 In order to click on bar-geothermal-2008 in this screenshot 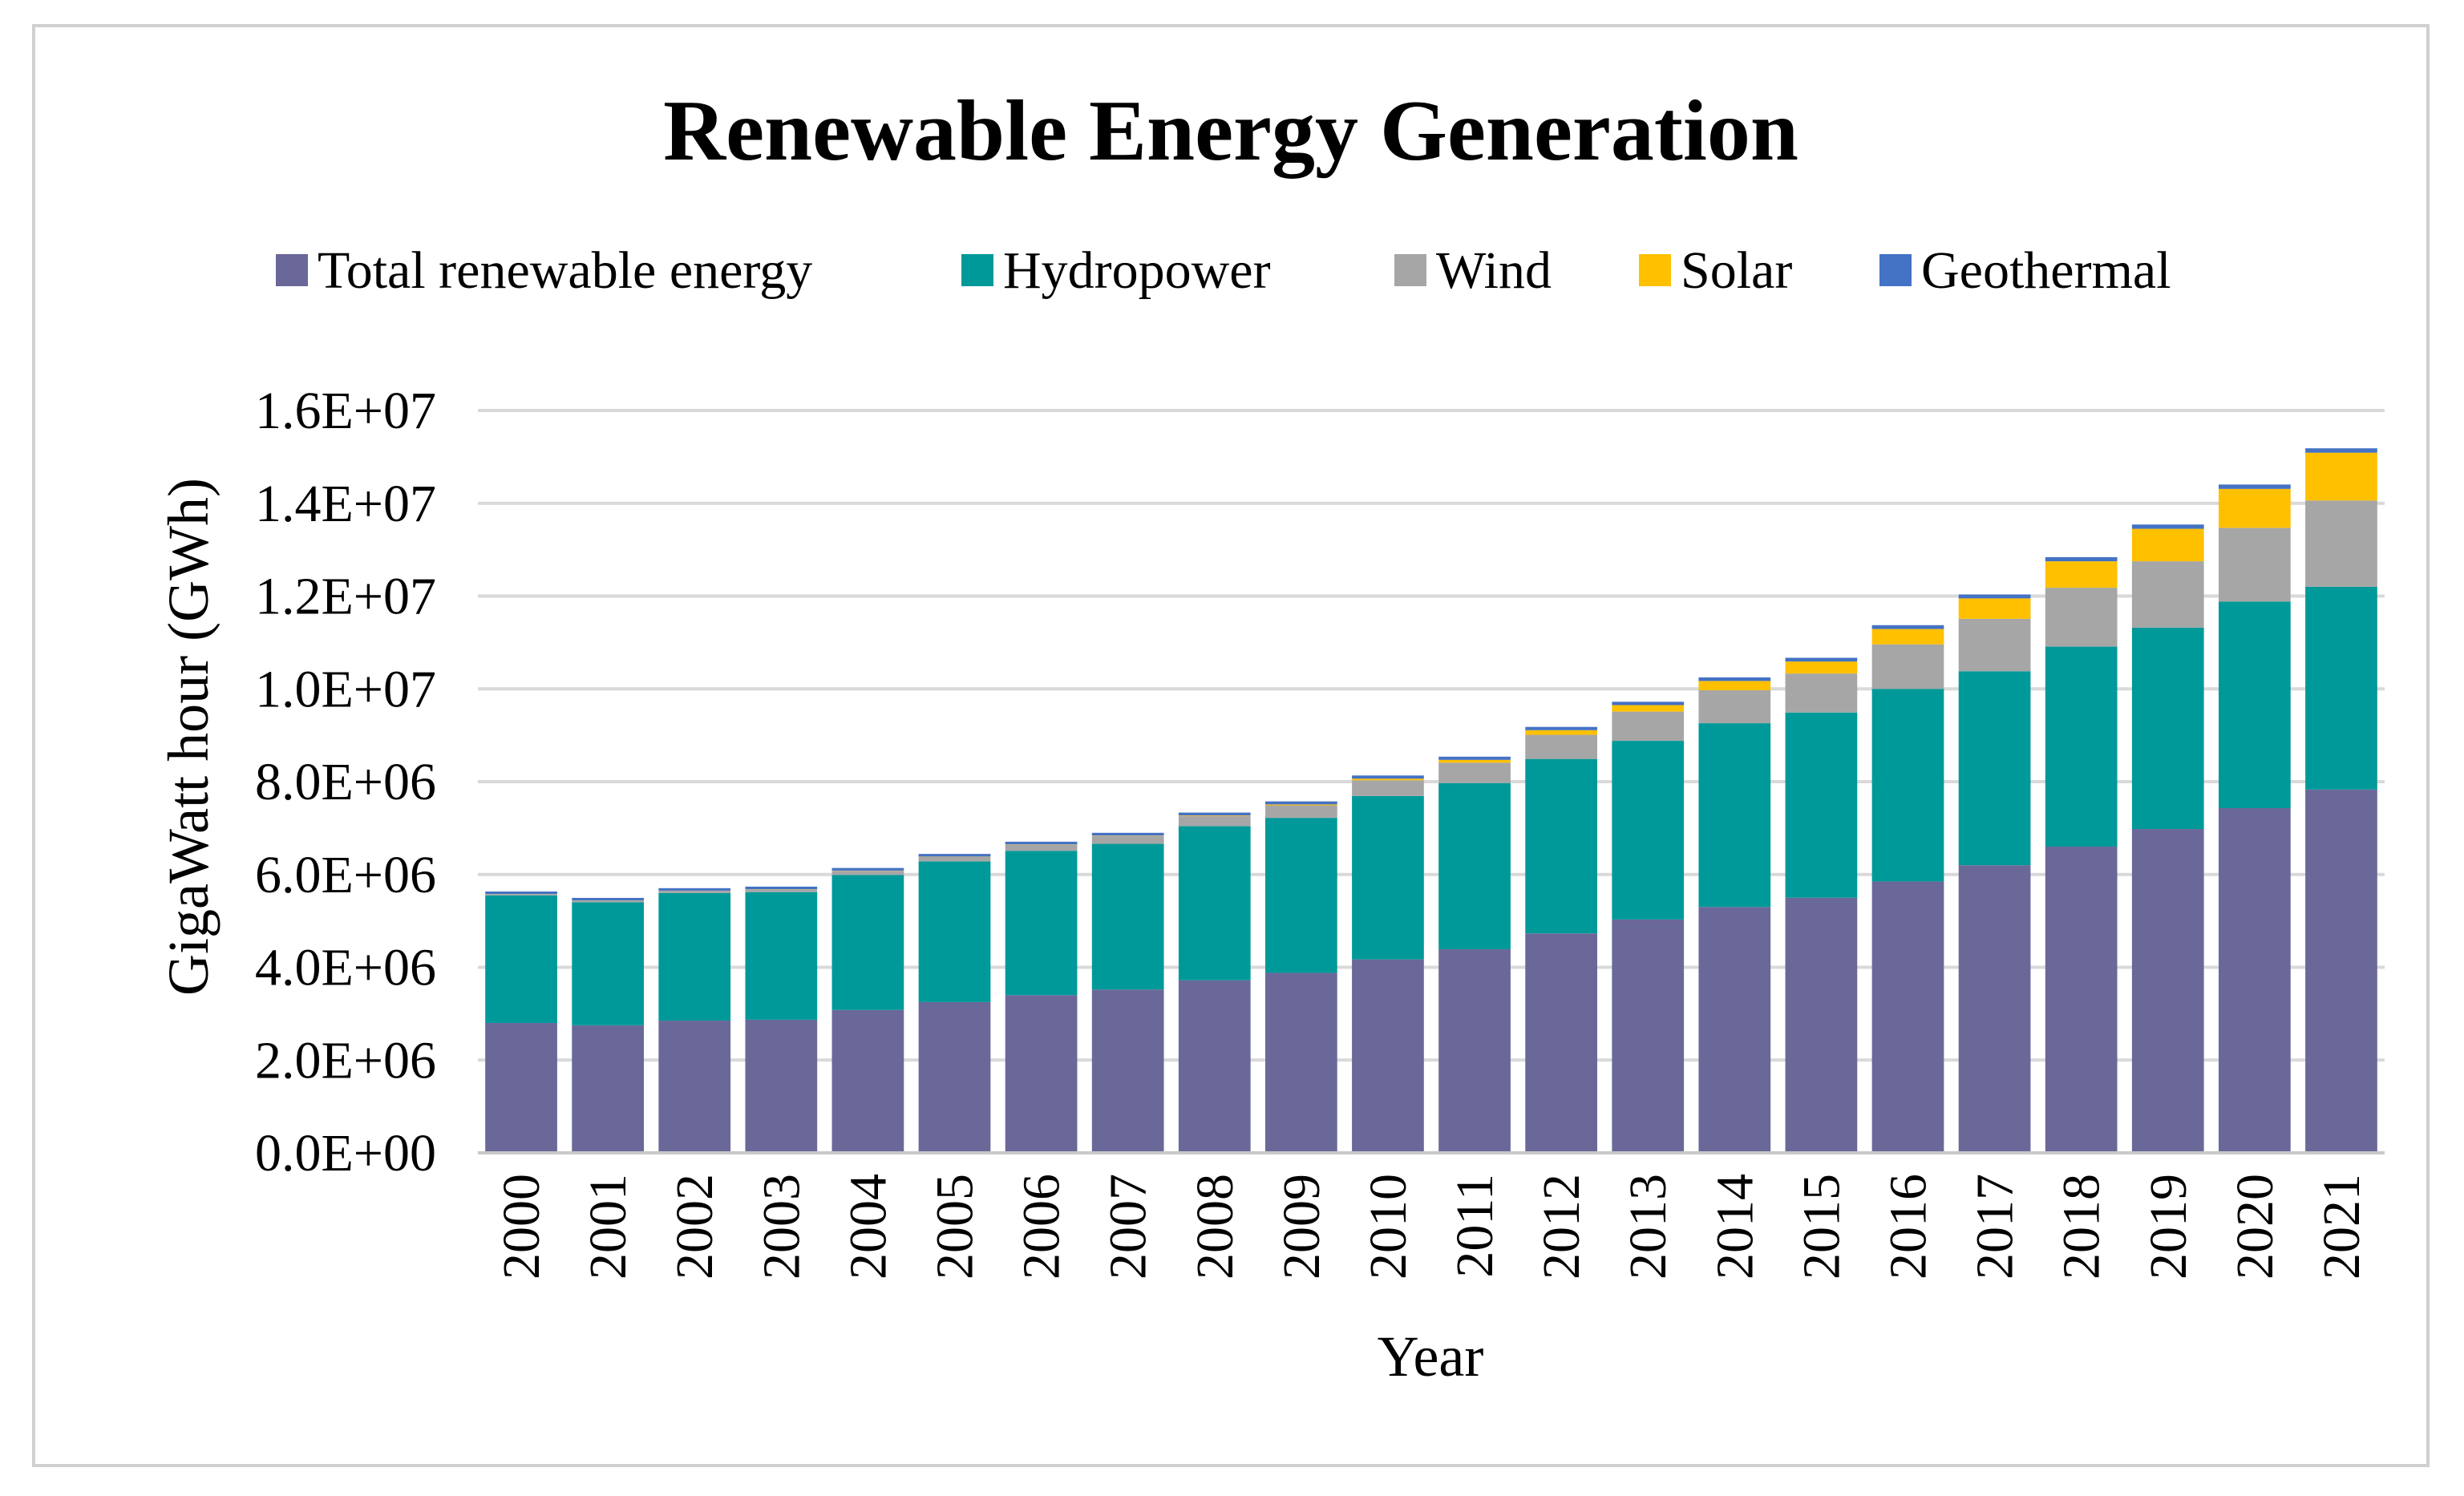, I will do `click(1214, 814)`.